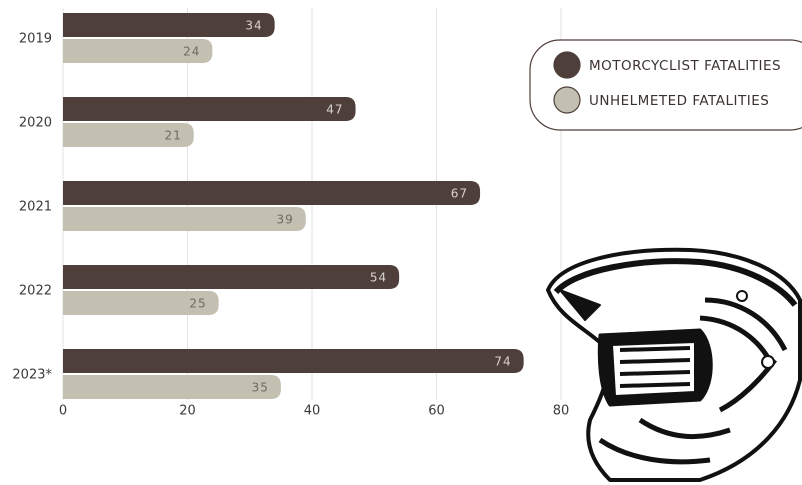  Describe the element at coordinates (191, 52) in the screenshot. I see `value-label: 24` at that location.